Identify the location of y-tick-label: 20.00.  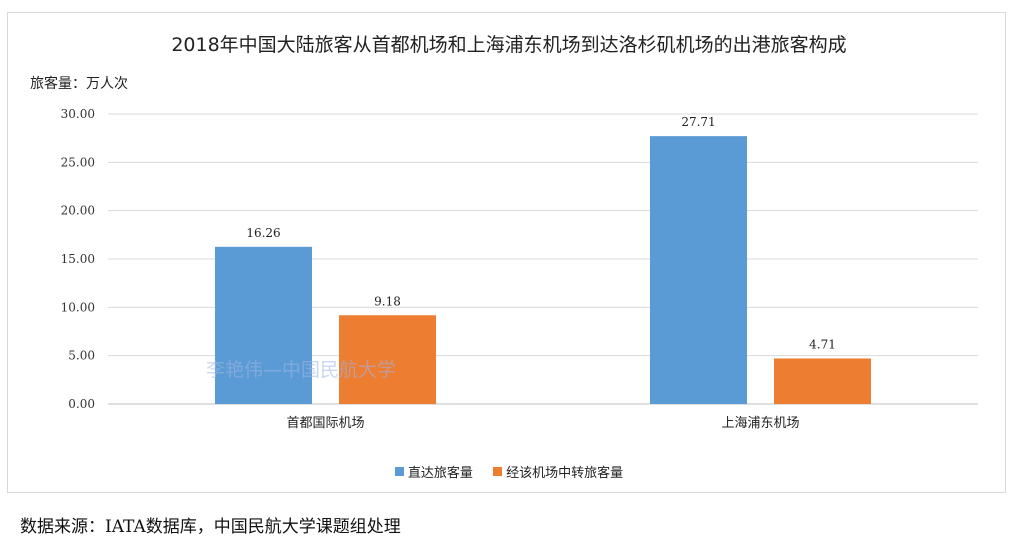
(78, 211).